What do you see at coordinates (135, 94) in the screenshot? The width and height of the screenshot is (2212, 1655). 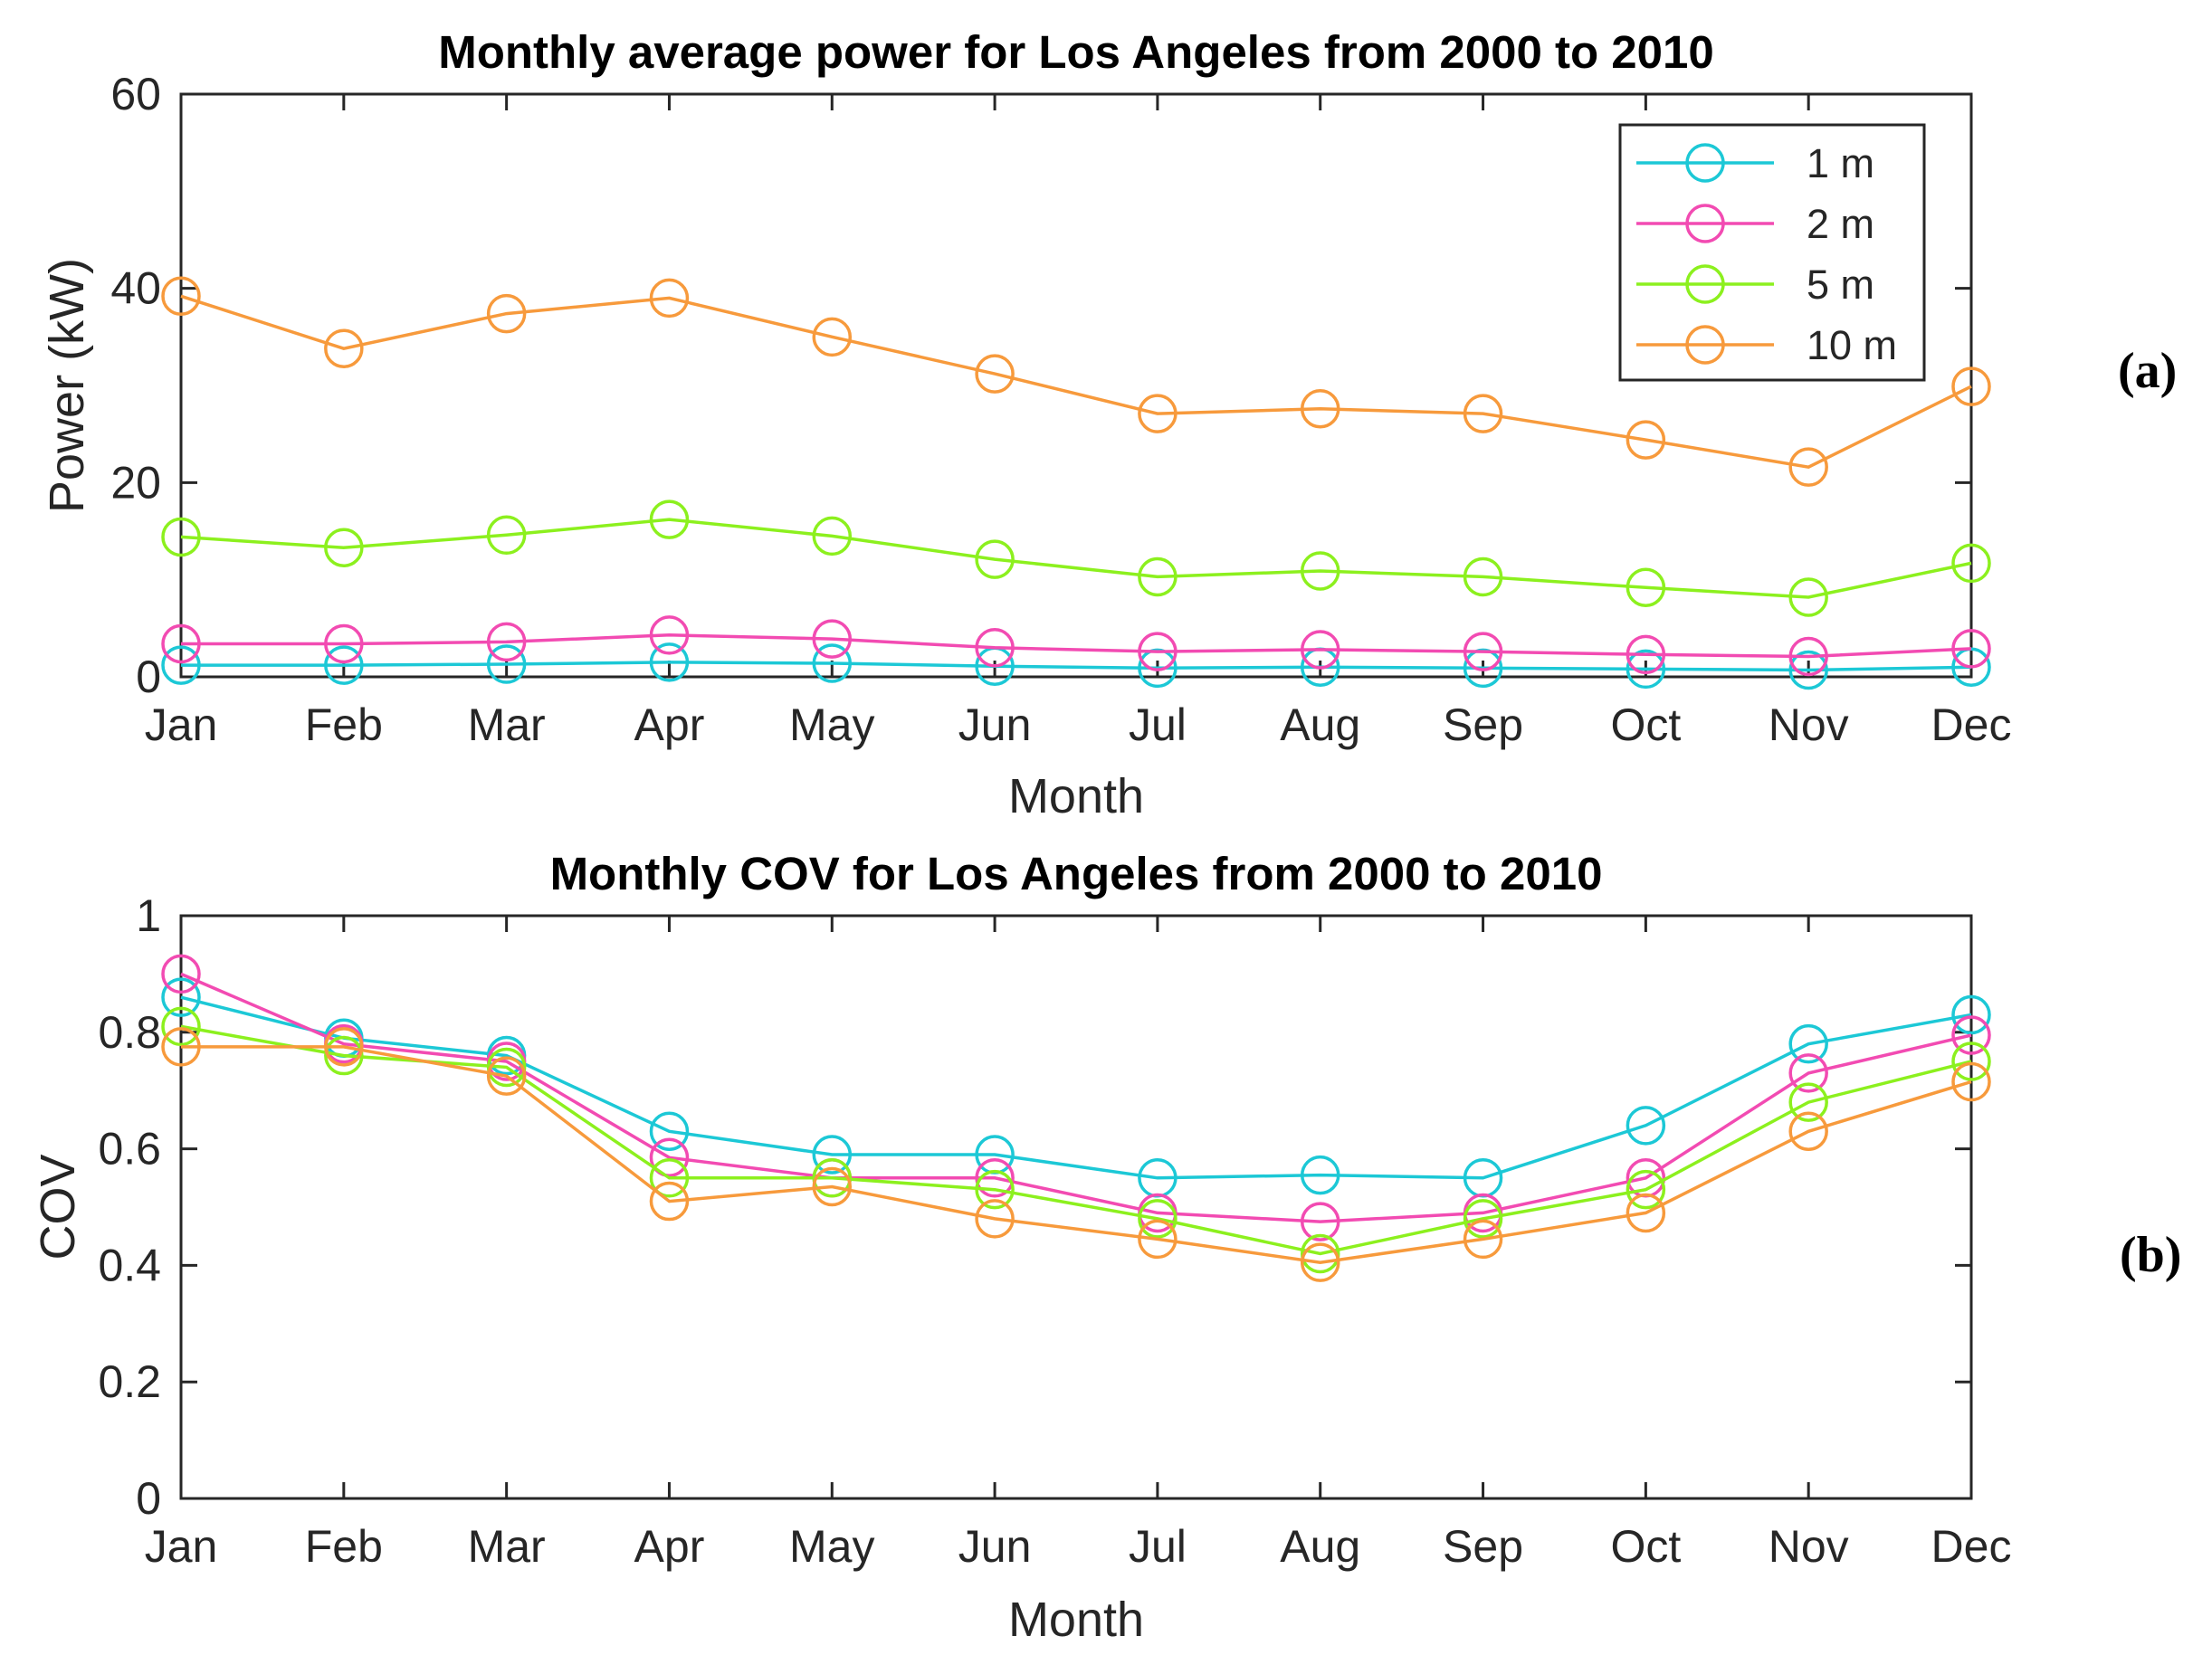 I see `y-tick-label: 60` at bounding box center [135, 94].